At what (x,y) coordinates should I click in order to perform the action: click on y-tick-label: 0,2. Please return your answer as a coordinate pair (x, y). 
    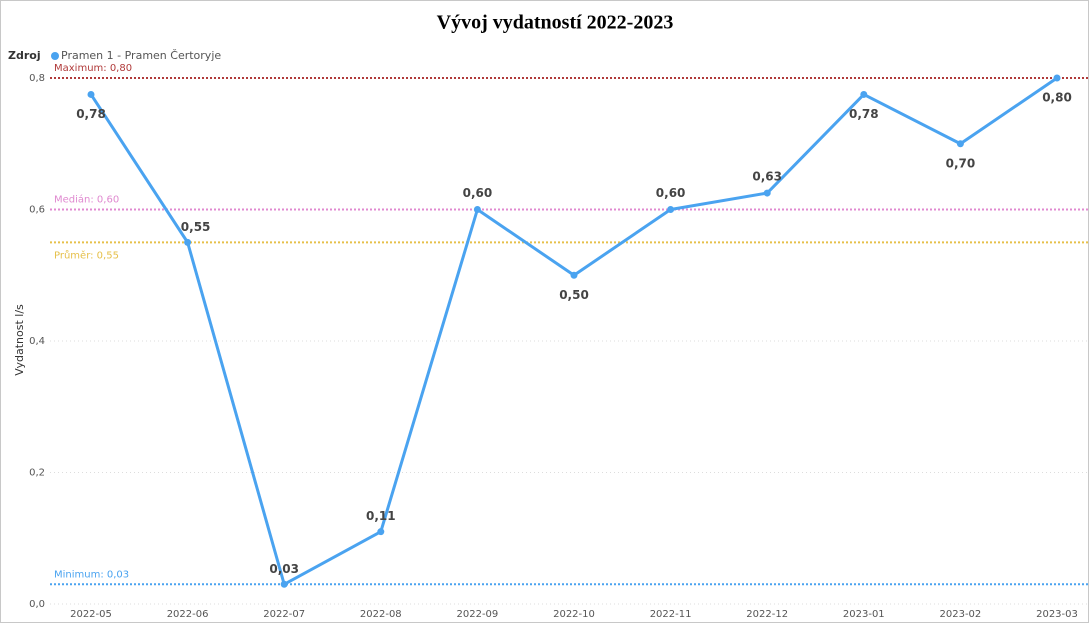
    Looking at the image, I should click on (37, 473).